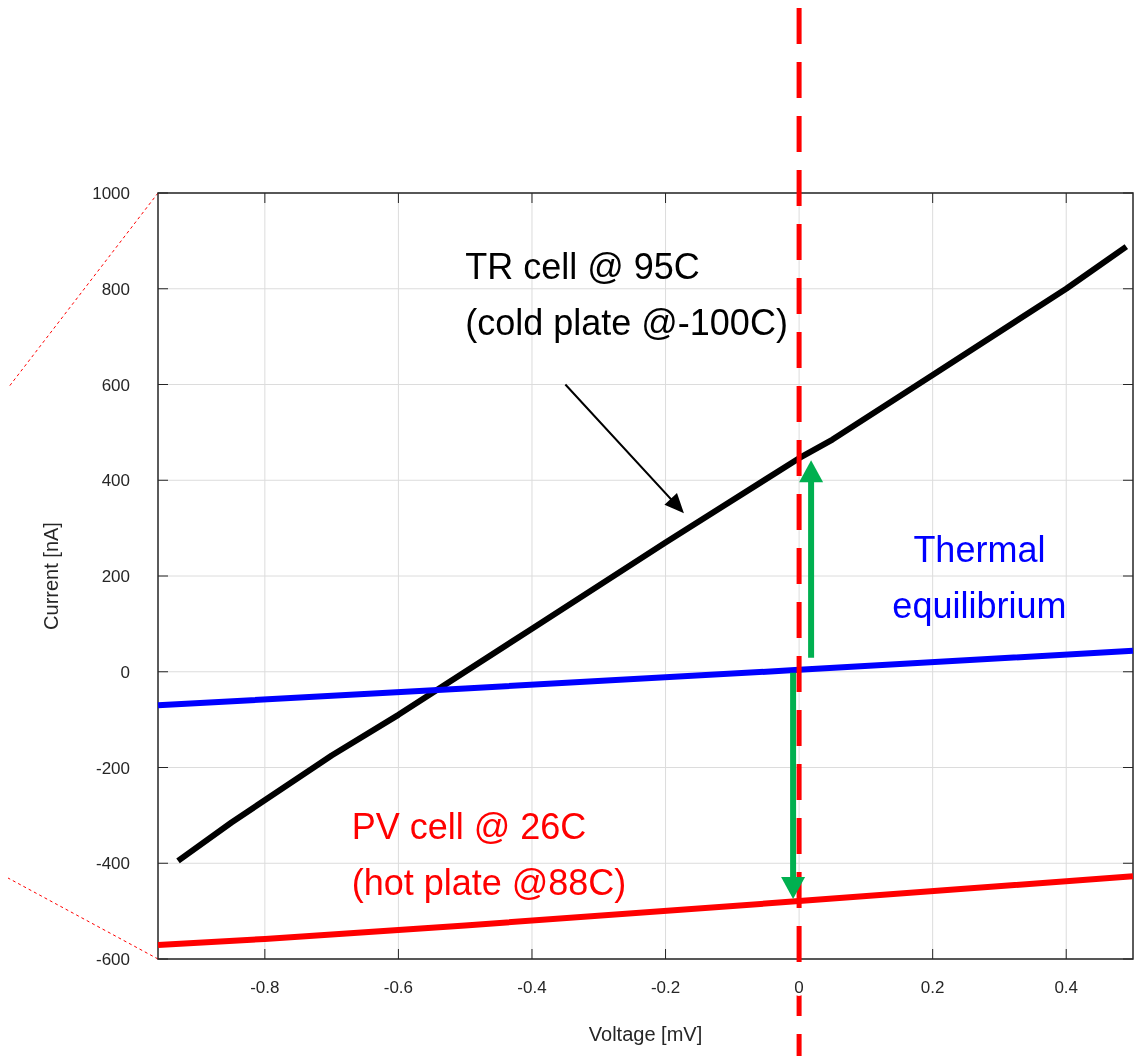 The height and width of the screenshot is (1056, 1135). What do you see at coordinates (265, 987) in the screenshot?
I see `x-tick-label: -0.8` at bounding box center [265, 987].